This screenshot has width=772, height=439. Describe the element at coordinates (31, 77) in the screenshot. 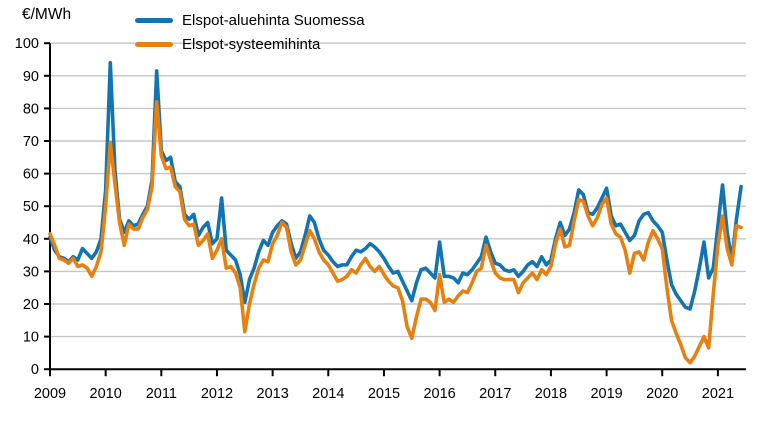

I see `y-tick-label-90: 90` at that location.